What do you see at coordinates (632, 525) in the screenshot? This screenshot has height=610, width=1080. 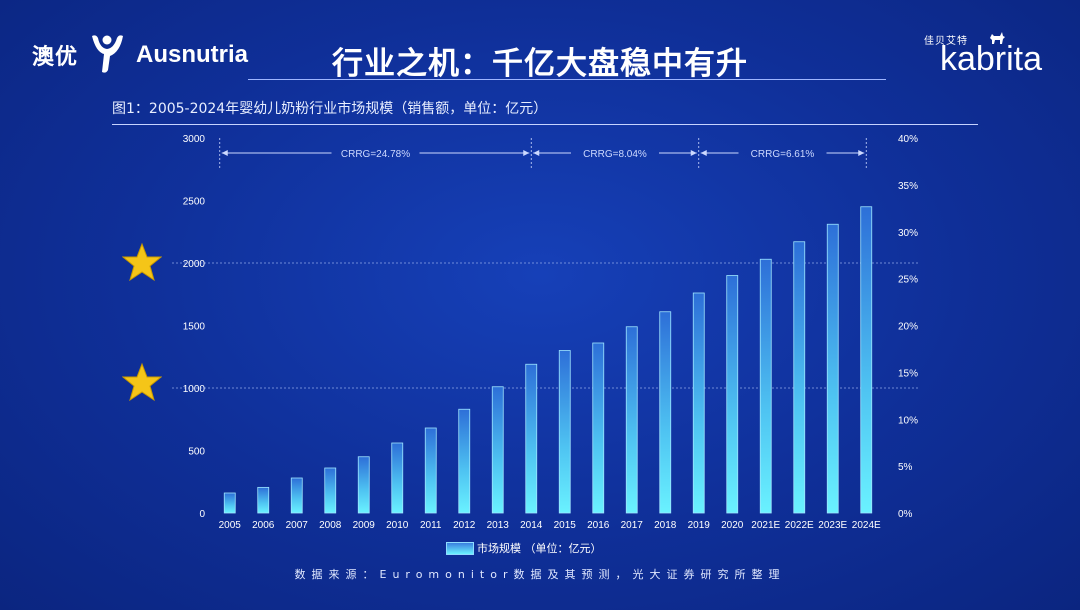 I see `x-tick-label: 2017` at bounding box center [632, 525].